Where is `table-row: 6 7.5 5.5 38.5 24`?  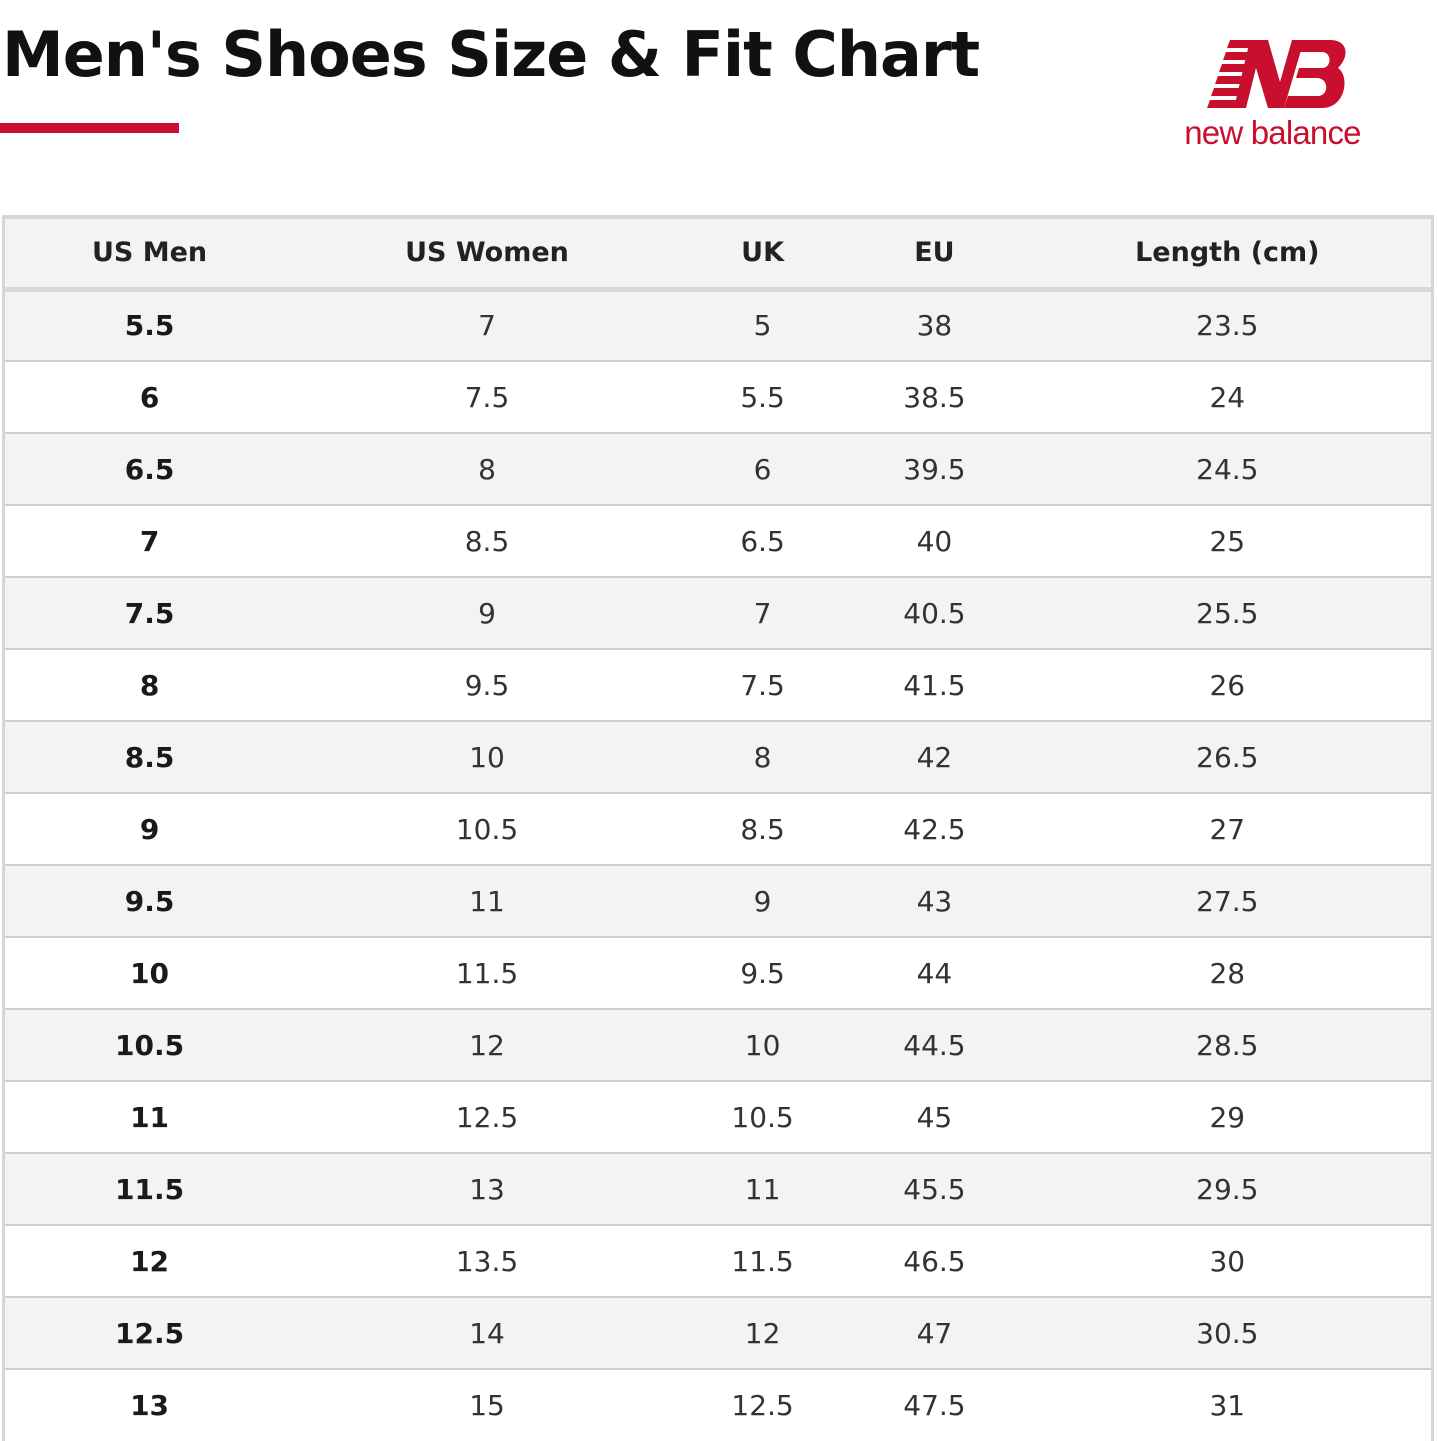
table-row: 6 7.5 5.5 38.5 24 is located at coordinates (718, 396).